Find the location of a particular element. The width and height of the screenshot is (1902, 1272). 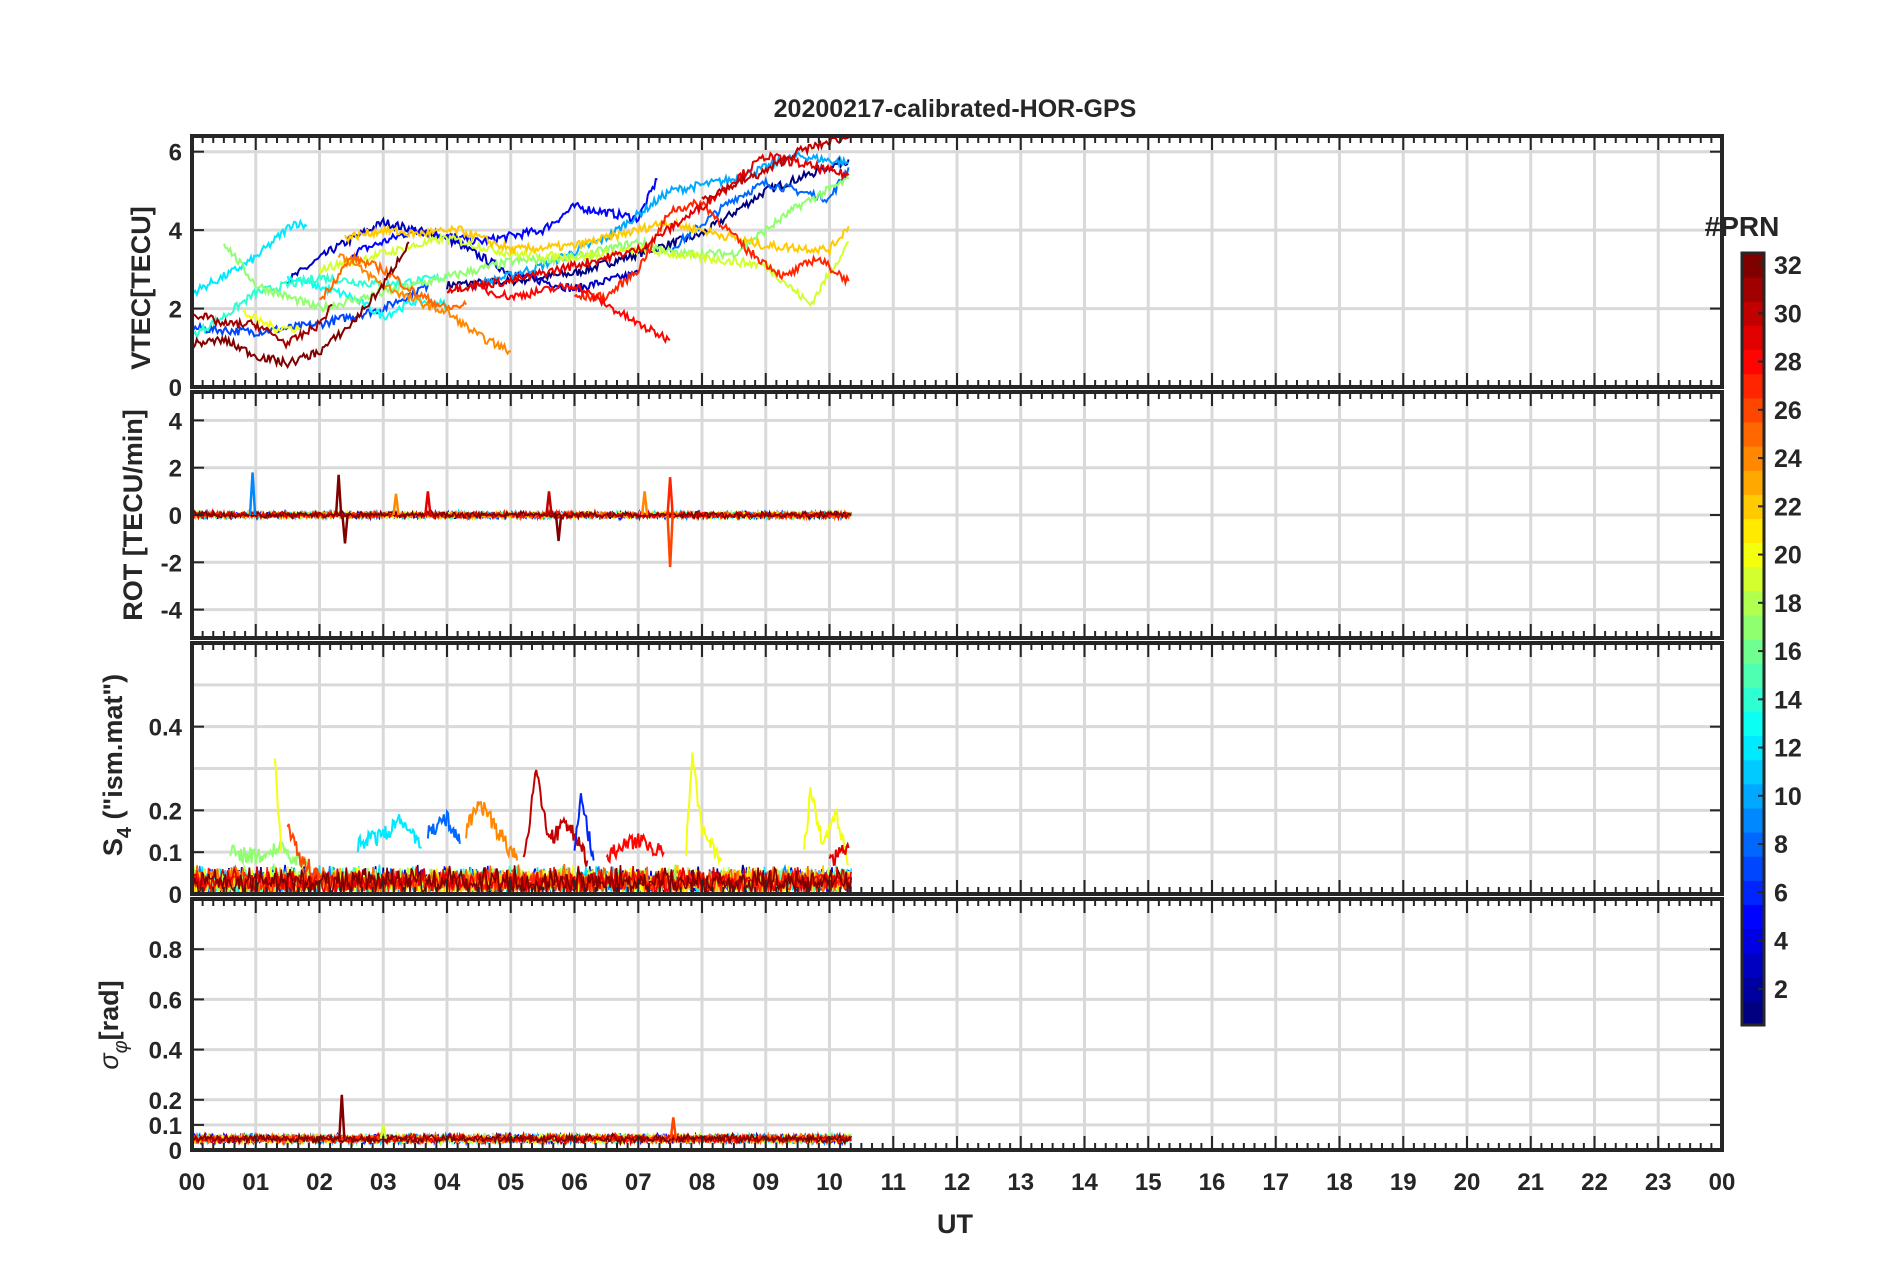

colorbar-tick-label: 32 is located at coordinates (1788, 266).